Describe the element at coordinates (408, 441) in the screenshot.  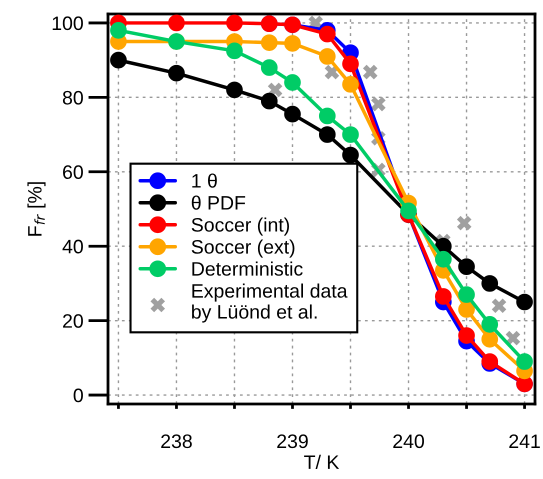
I see `x-tick-label: 240` at that location.